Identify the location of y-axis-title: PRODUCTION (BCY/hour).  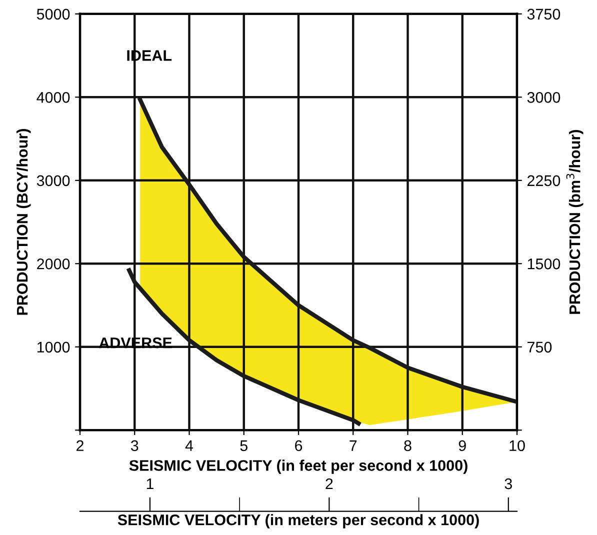
(23, 222).